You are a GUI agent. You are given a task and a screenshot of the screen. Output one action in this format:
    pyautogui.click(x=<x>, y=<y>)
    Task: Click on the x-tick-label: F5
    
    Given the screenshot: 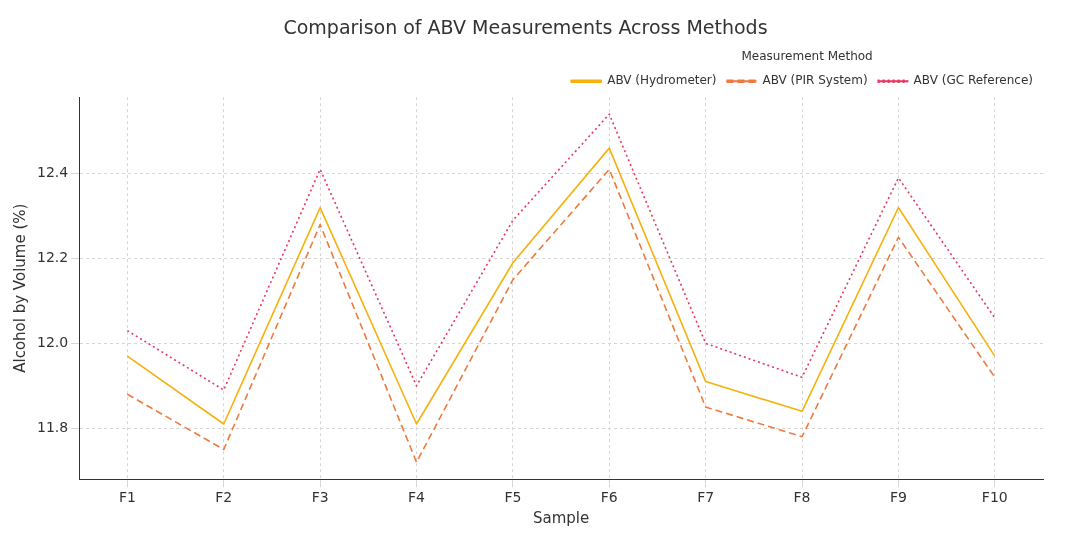 What is the action you would take?
    pyautogui.click(x=513, y=497)
    